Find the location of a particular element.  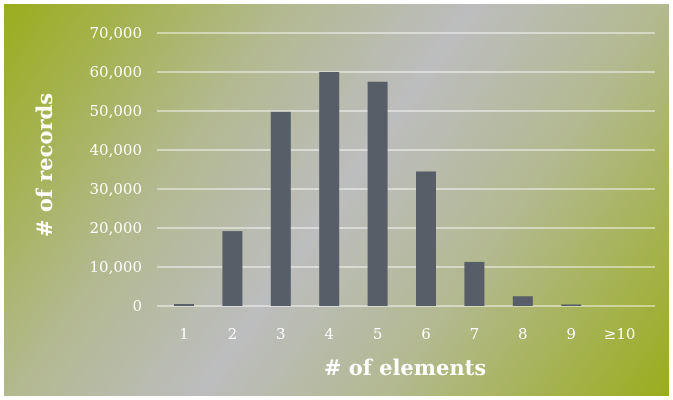

x-tick-label: 5 is located at coordinates (378, 334).